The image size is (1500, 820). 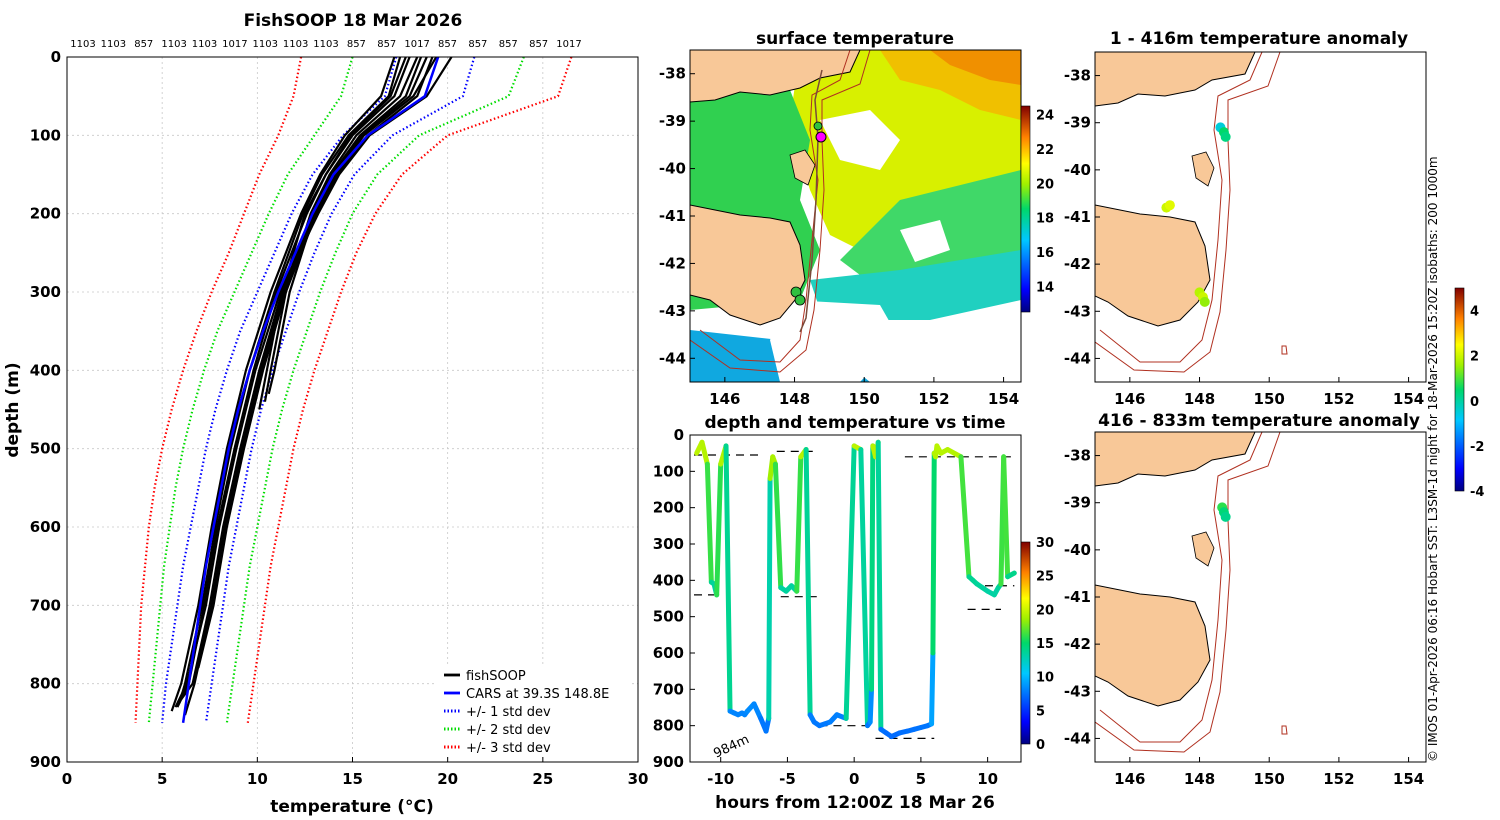 What do you see at coordinates (1077, 76) in the screenshot?
I see `map-y-tick-label: -38` at bounding box center [1077, 76].